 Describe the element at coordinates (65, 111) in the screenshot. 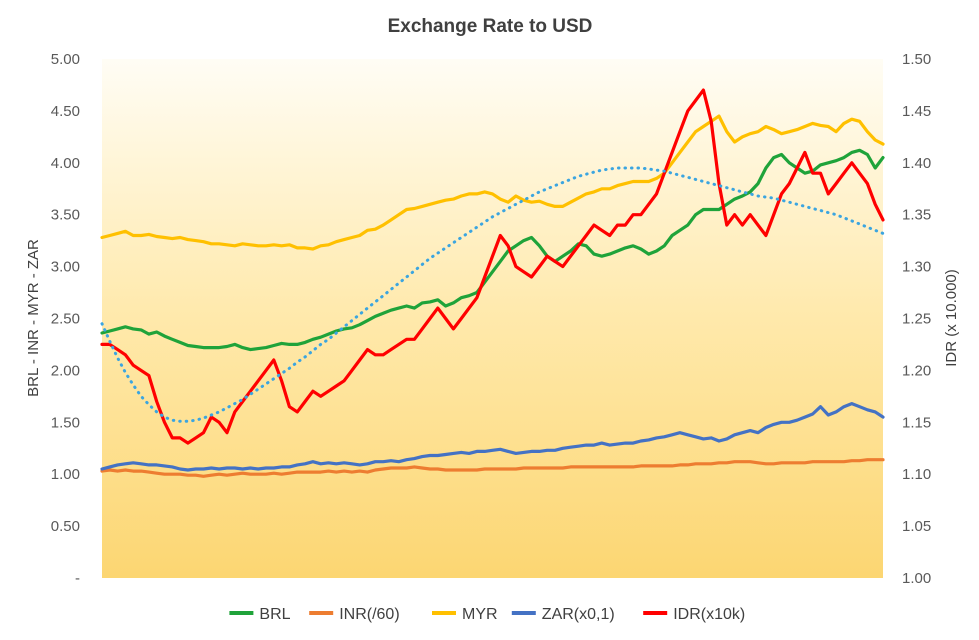

I see `left-tick-label: 4.50` at that location.